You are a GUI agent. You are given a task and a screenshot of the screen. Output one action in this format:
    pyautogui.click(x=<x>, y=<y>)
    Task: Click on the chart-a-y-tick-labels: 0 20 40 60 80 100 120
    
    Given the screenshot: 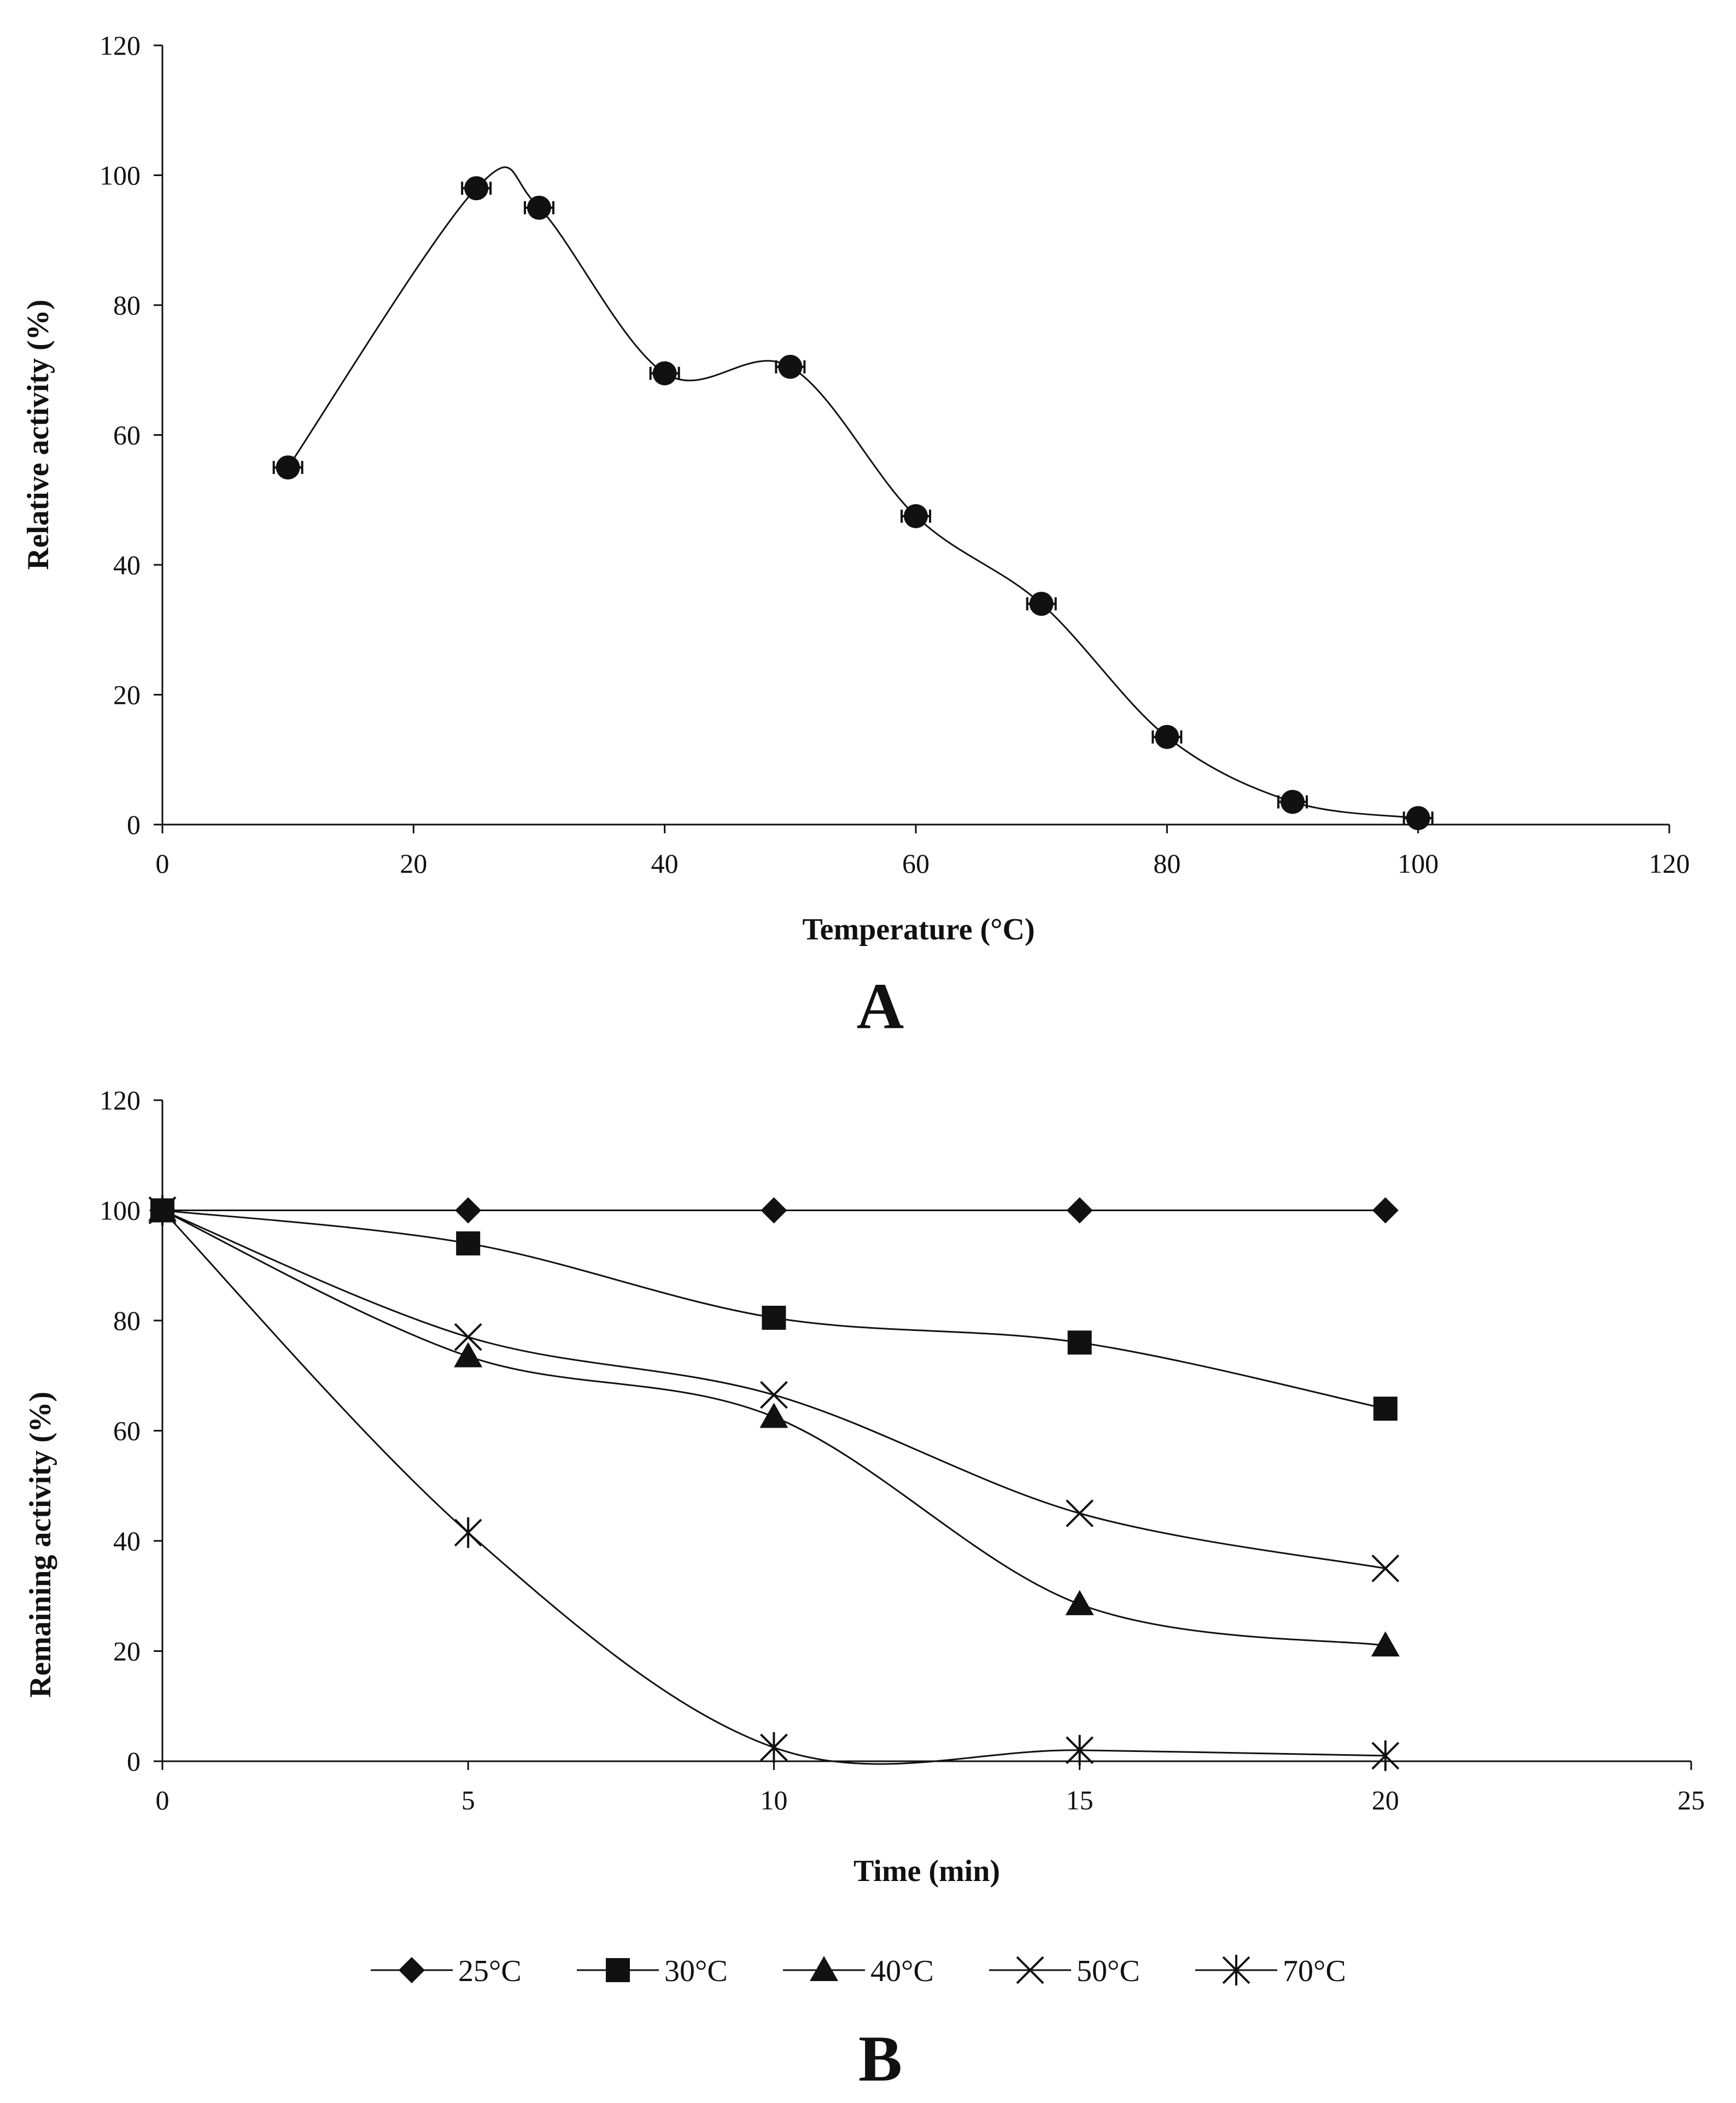 What is the action you would take?
    pyautogui.click(x=120, y=435)
    